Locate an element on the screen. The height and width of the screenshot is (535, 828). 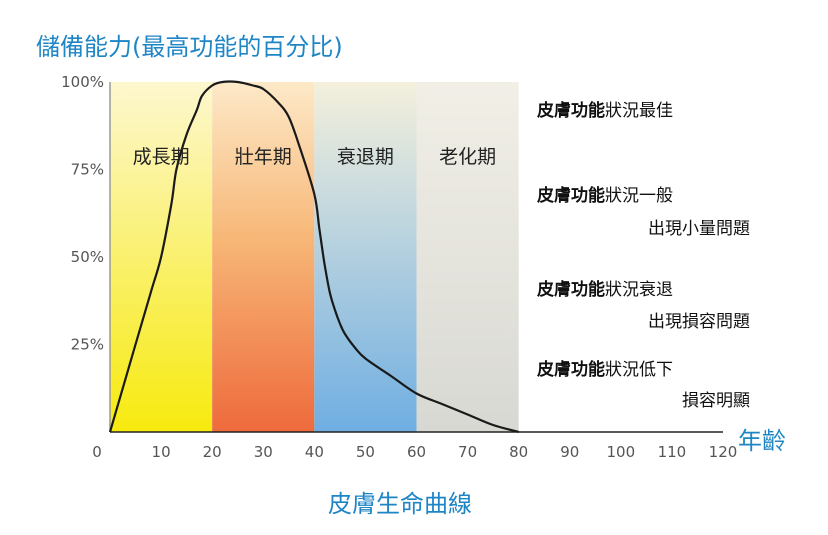
phase-label: 壯年期 is located at coordinates (263, 157).